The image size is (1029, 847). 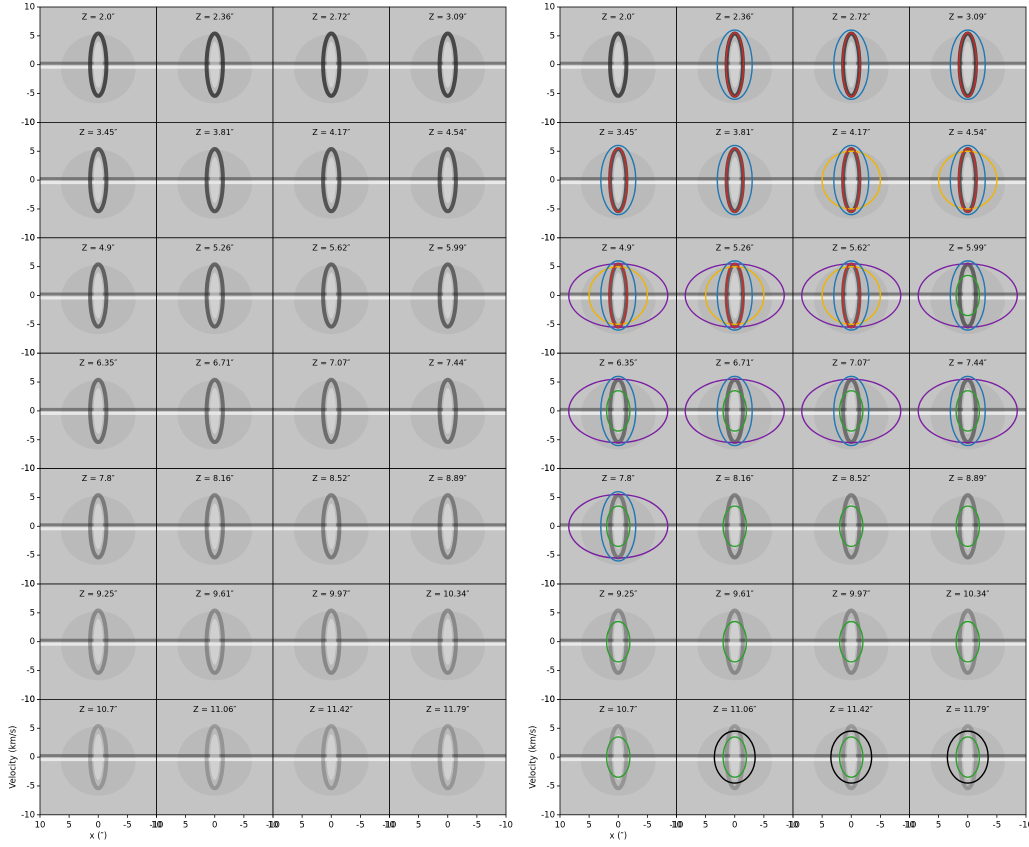 I want to click on panel: Z = 4.9″, so click(x=98, y=295).